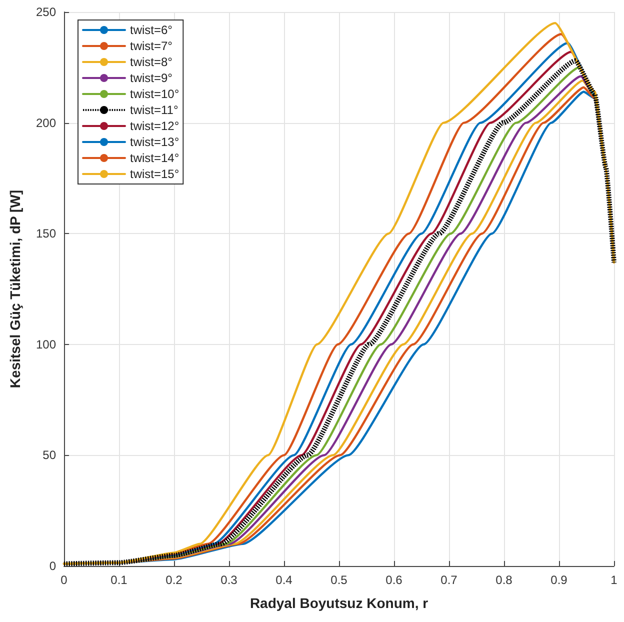  Describe the element at coordinates (614, 580) in the screenshot. I see `x-tick-label: 1` at that location.